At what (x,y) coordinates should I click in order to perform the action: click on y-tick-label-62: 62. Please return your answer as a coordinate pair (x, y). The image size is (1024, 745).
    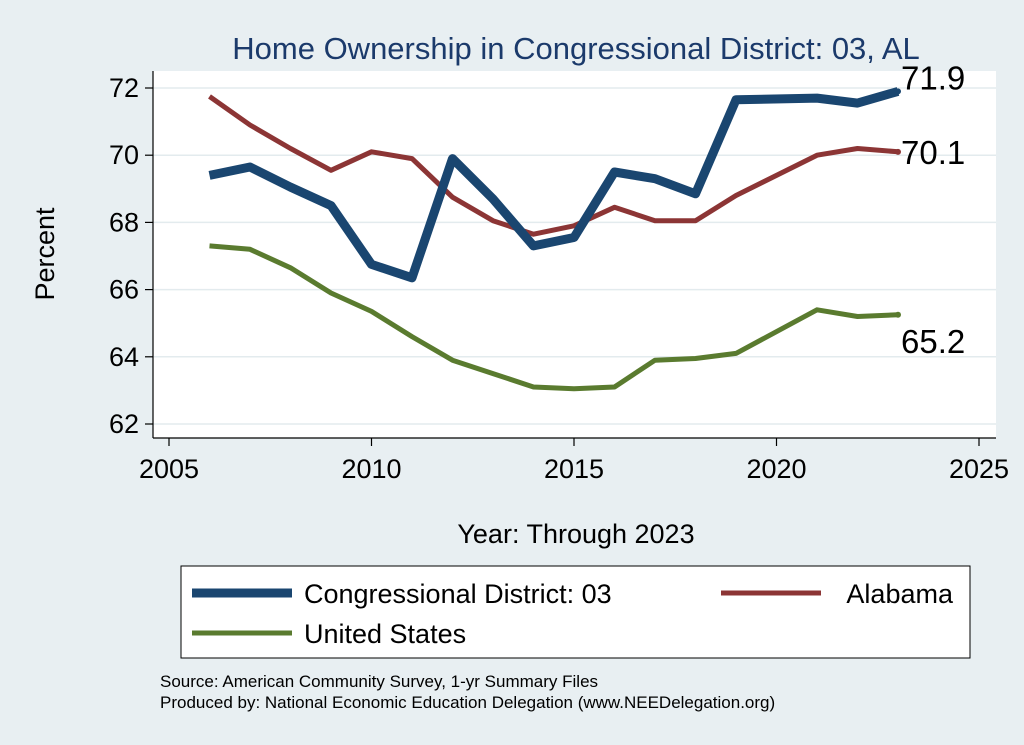
    Looking at the image, I should click on (124, 424).